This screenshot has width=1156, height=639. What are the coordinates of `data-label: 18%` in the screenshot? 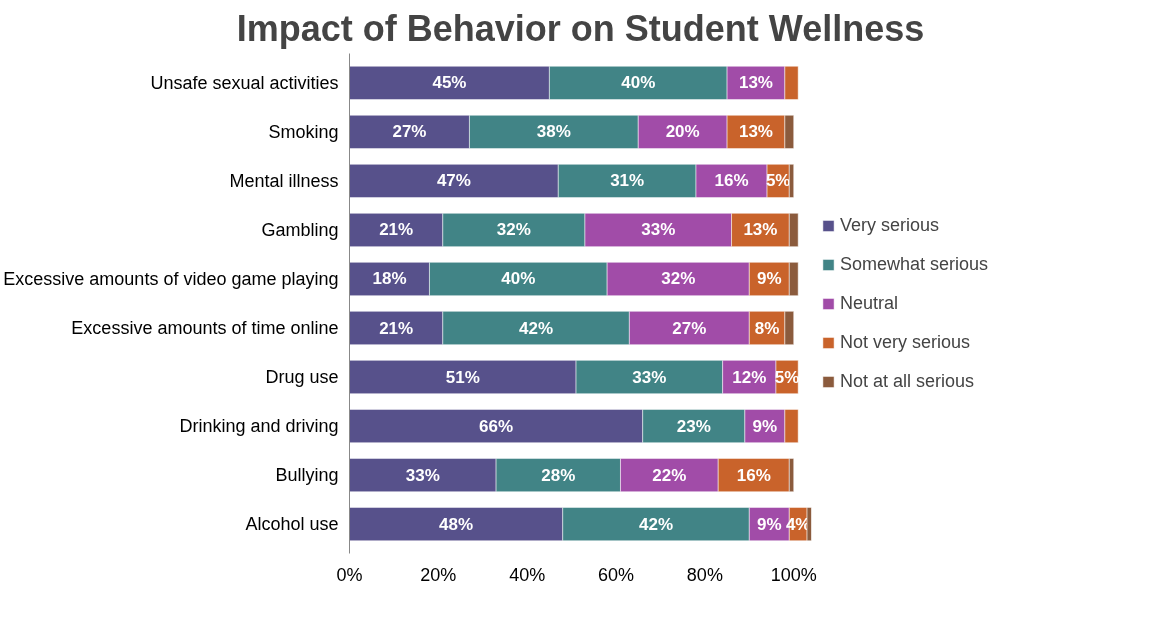 It's located at (389, 279).